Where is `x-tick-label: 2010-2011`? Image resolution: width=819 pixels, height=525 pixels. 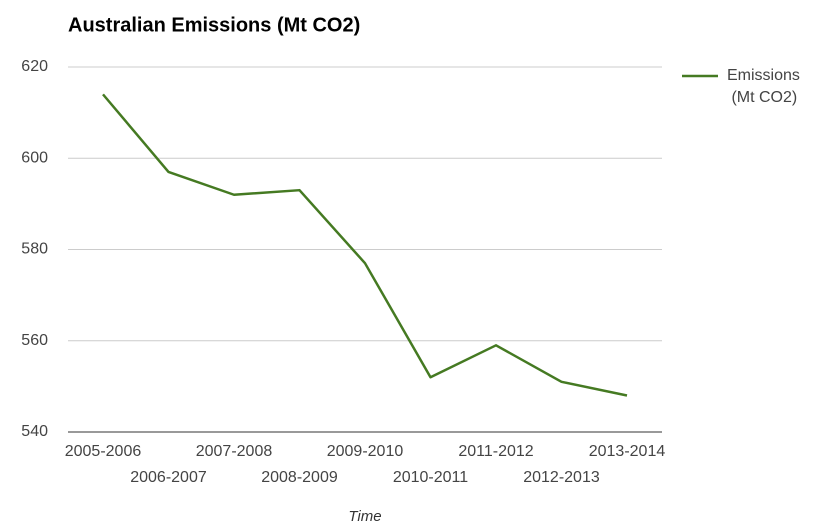 x-tick-label: 2010-2011 is located at coordinates (430, 477).